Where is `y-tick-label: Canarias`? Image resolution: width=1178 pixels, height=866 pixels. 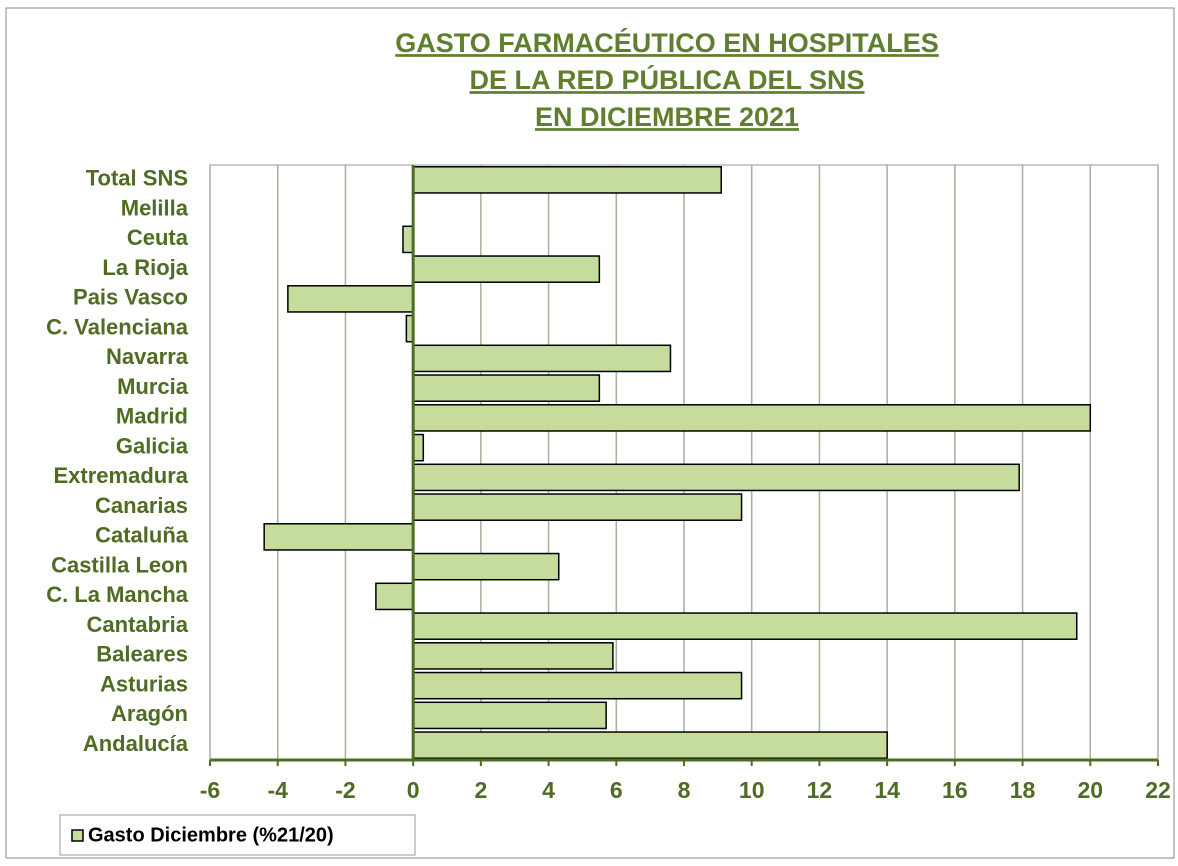
y-tick-label: Canarias is located at coordinates (141, 505).